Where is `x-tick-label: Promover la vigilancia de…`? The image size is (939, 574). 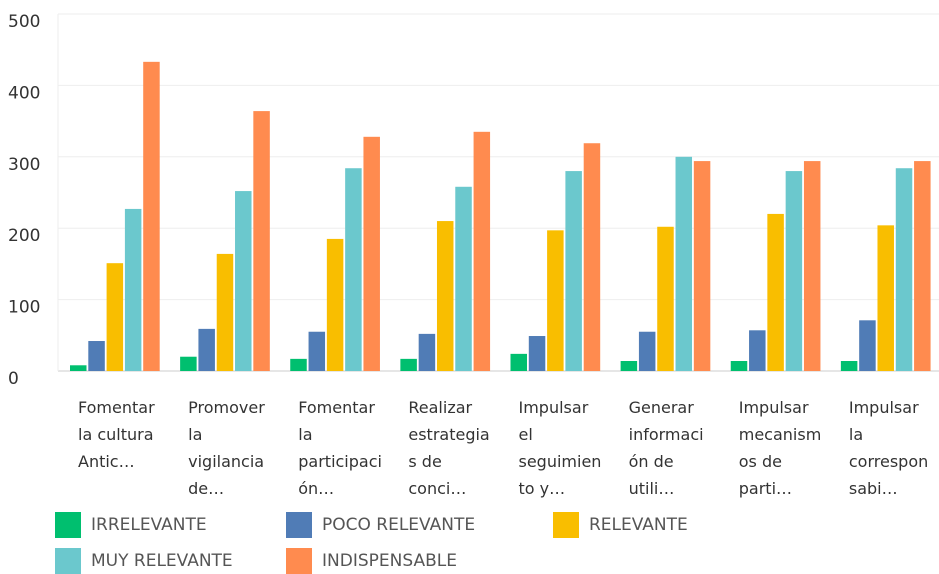
x-tick-label: Promover la vigilancia de… is located at coordinates (226, 448).